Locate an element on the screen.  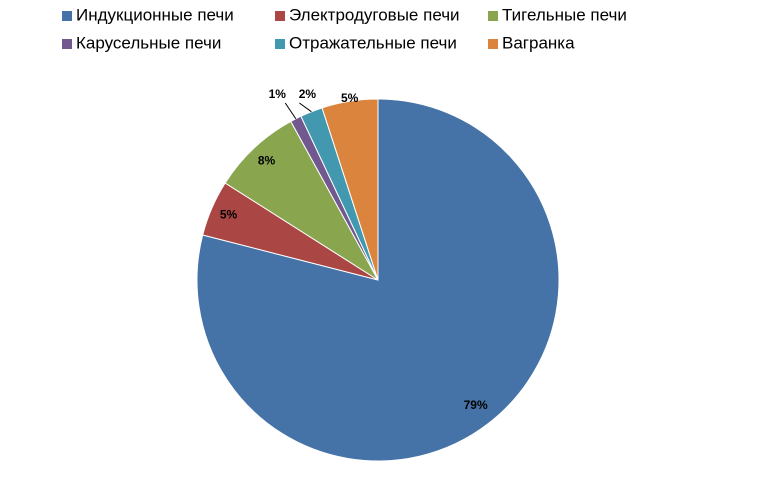
data-label: 2% is located at coordinates (308, 94).